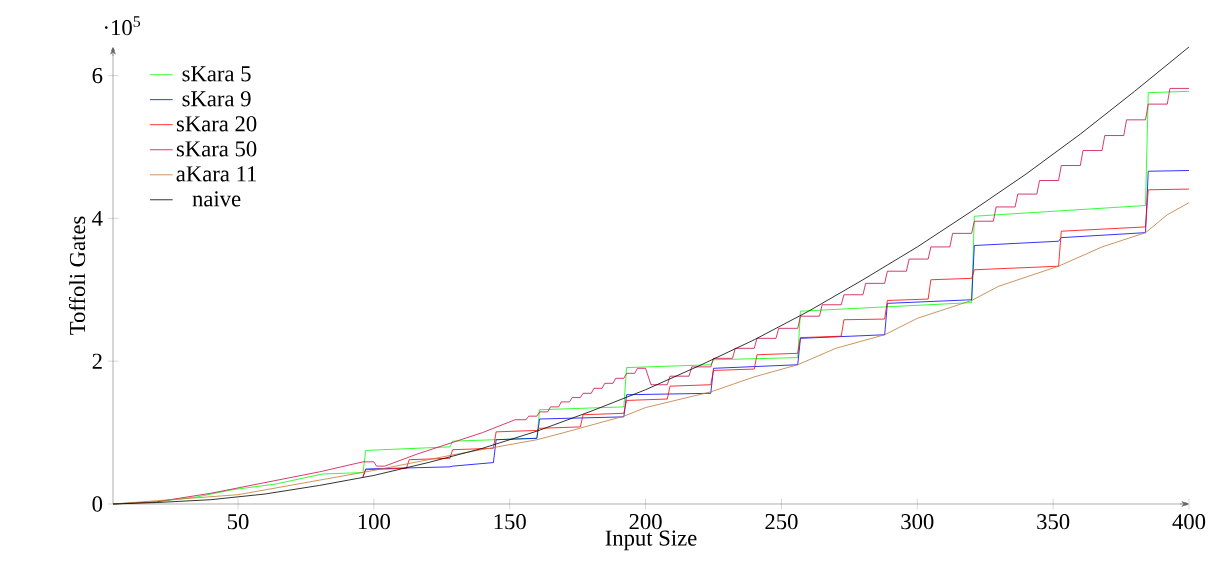  I want to click on legend-label: aKara 11, so click(216, 174).